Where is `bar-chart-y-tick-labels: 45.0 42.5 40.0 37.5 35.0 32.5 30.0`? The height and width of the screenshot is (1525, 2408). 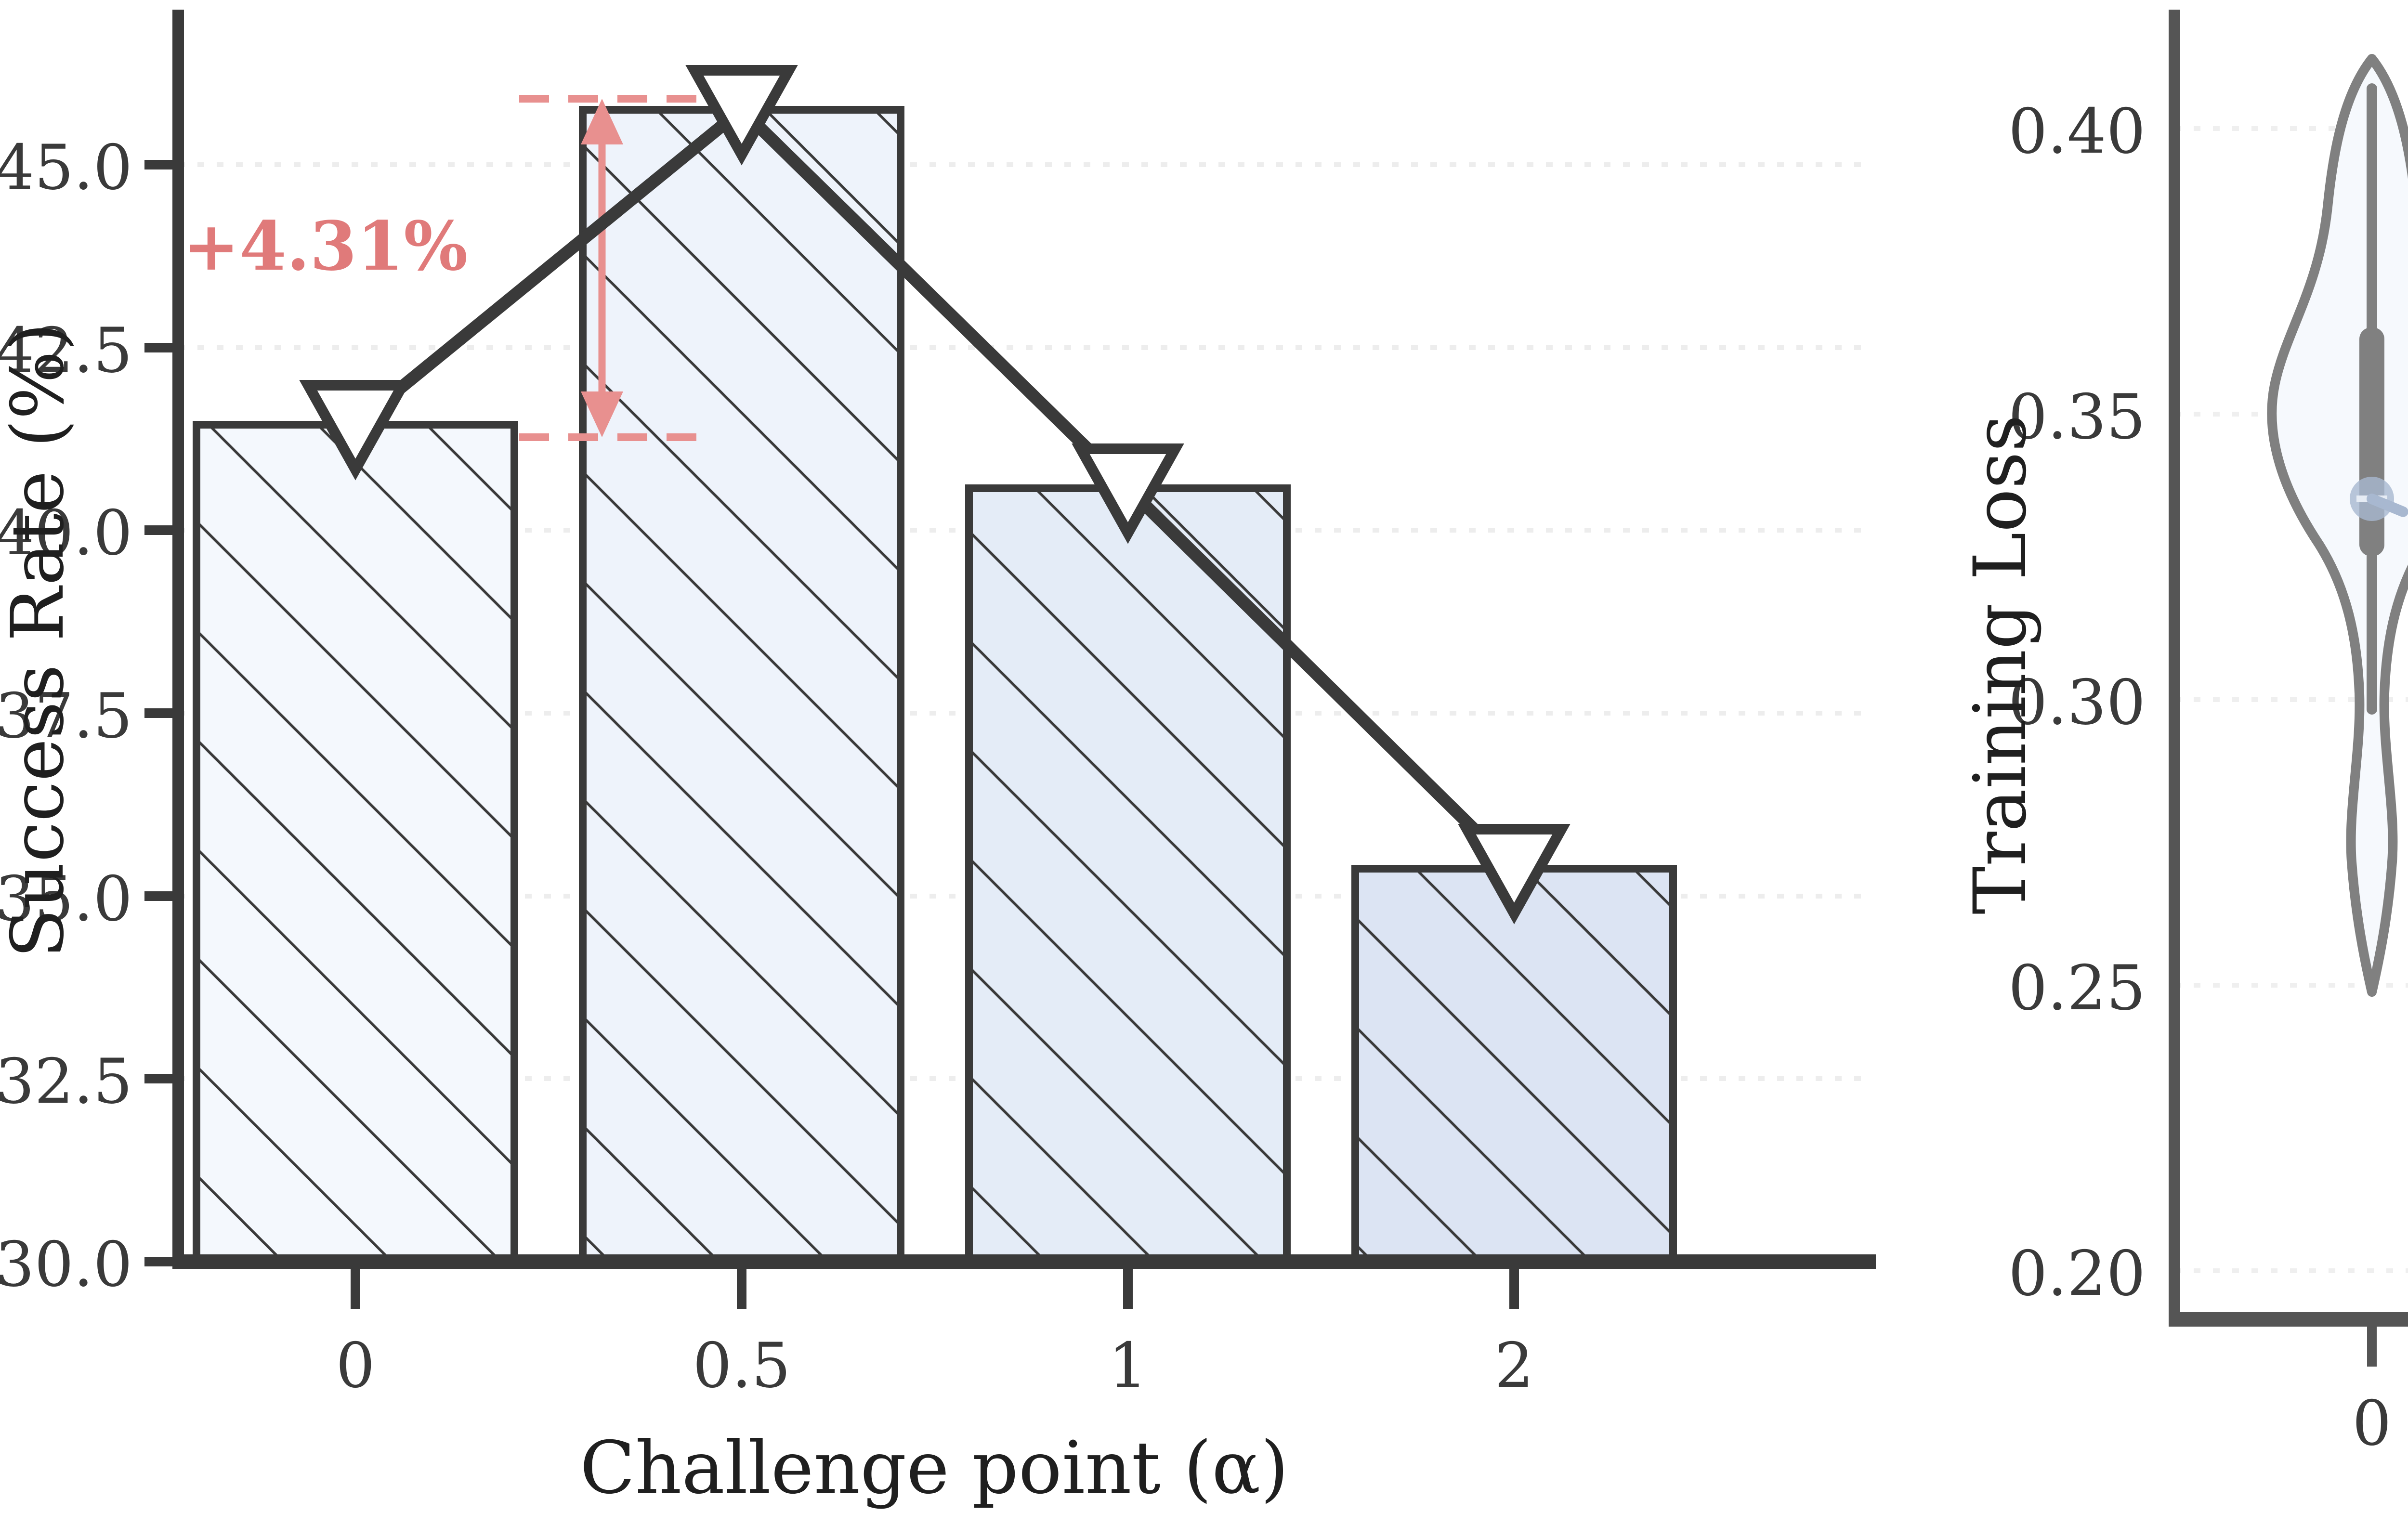
bar-chart-y-tick-labels: 45.0 42.5 40.0 37.5 35.0 32.5 30.0 is located at coordinates (66, 716).